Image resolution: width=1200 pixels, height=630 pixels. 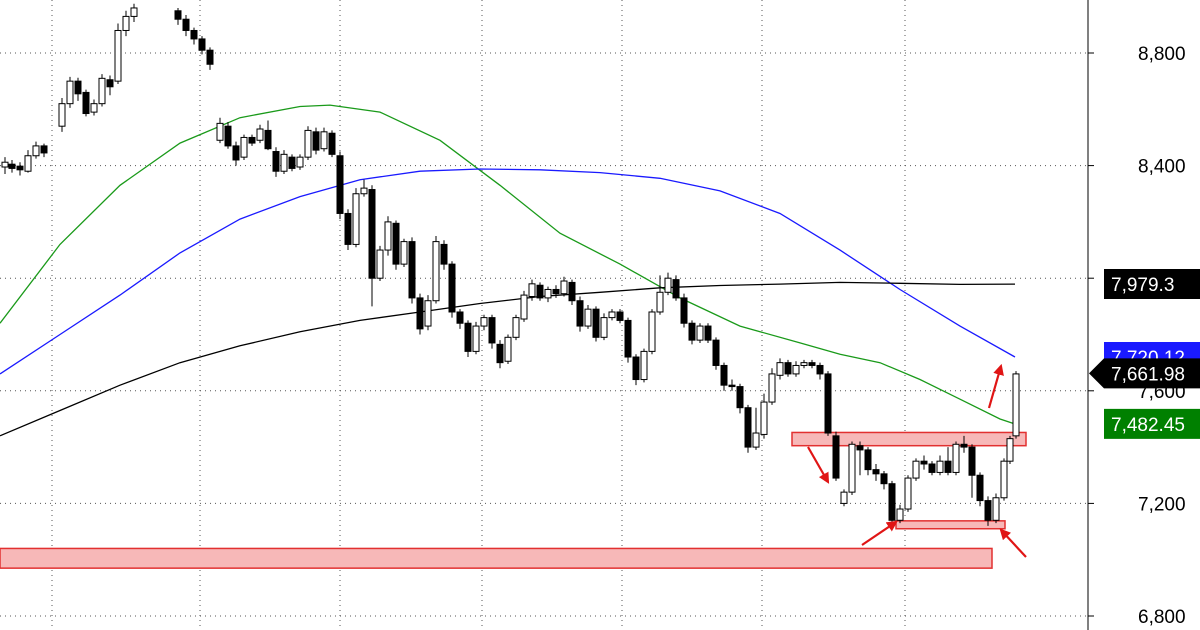 What do you see at coordinates (1144, 354) in the screenshot?
I see `price-tags: 7,979.37,720.127,661.987,482.45` at bounding box center [1144, 354].